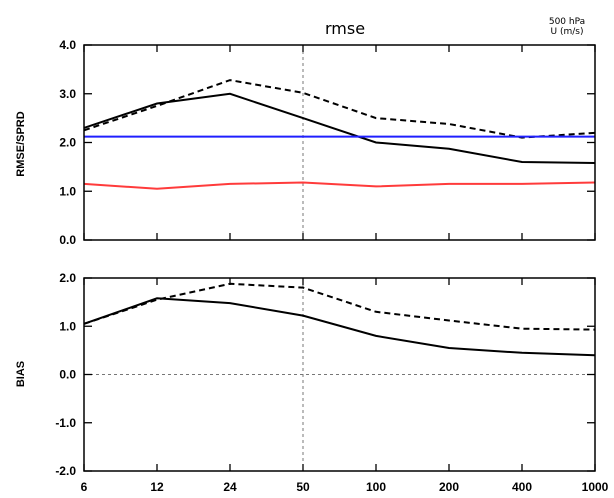 The height and width of the screenshot is (498, 614). What do you see at coordinates (595, 487) in the screenshot?
I see `x-tick-label: 1000` at bounding box center [595, 487].